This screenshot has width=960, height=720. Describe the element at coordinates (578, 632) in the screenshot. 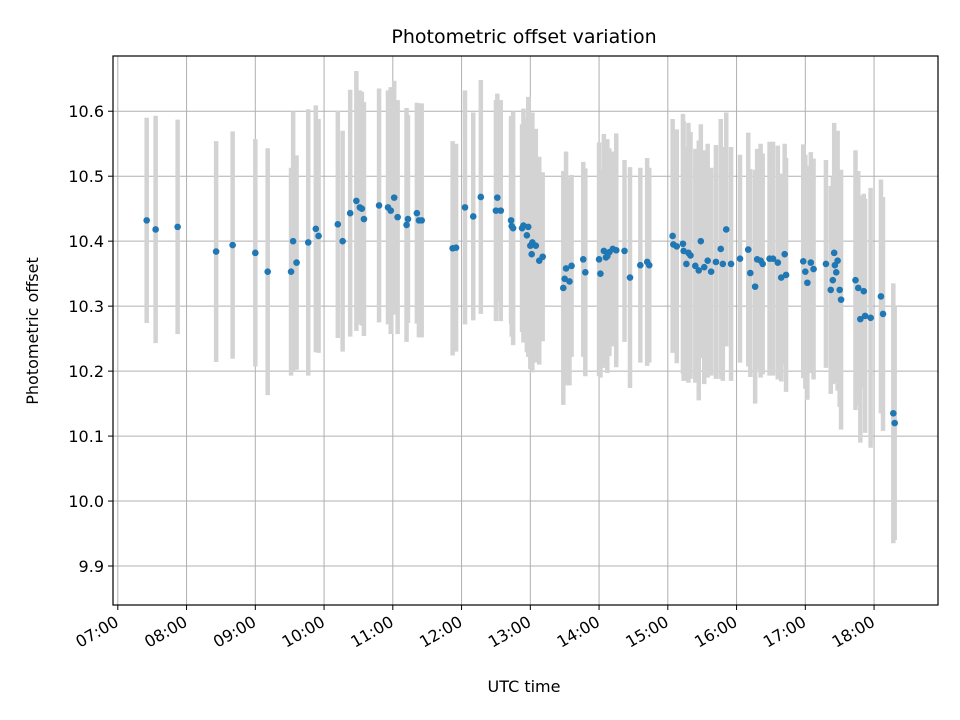

I see `x-tick-label: 14:00` at that location.